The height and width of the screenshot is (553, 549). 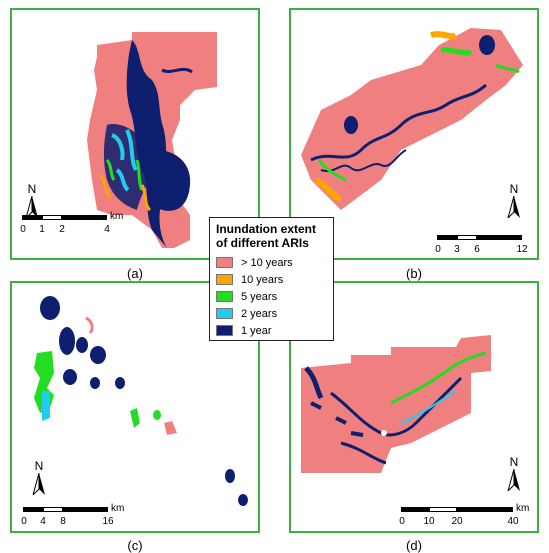 I want to click on legend-title: Inundation extent of different ARIs, so click(x=266, y=236).